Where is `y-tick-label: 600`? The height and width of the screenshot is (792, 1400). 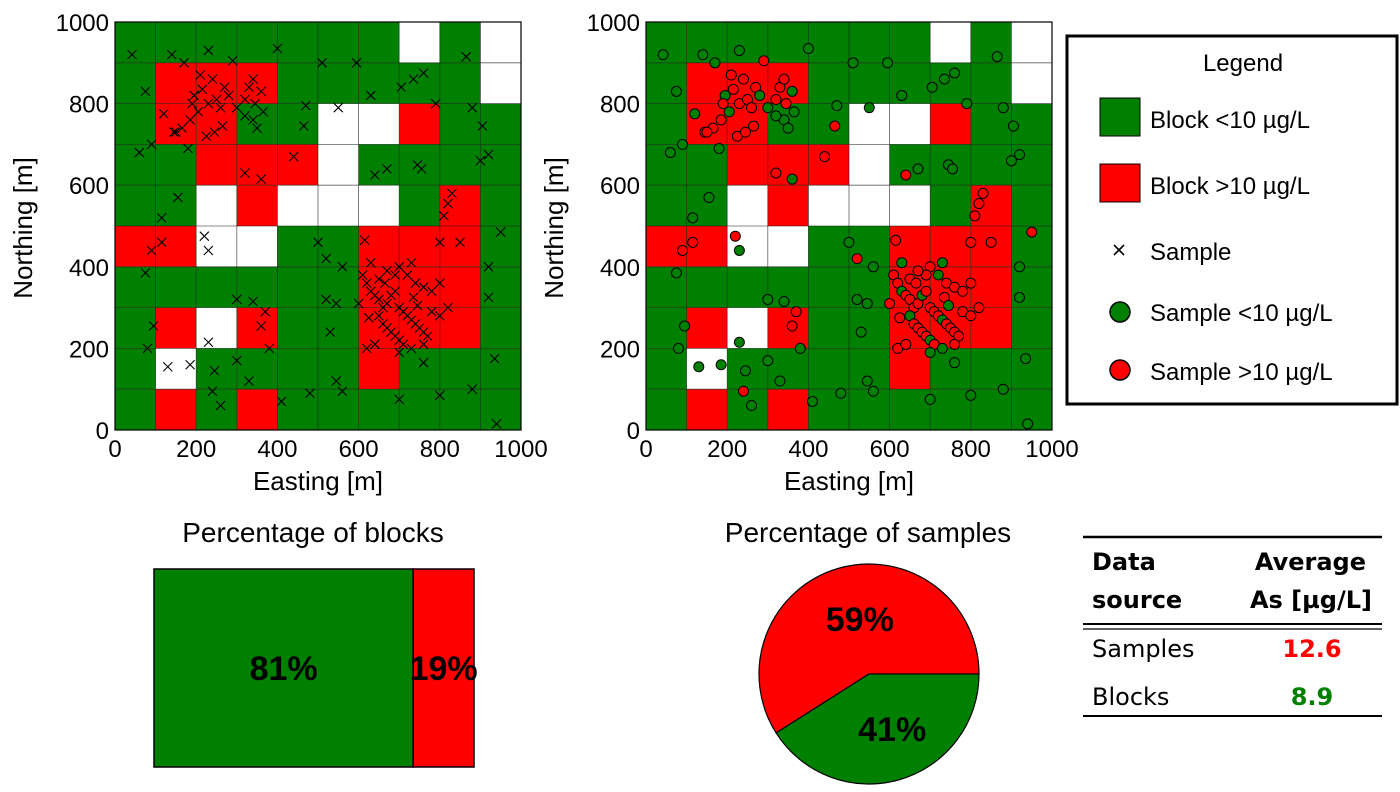 y-tick-label: 600 is located at coordinates (89, 186).